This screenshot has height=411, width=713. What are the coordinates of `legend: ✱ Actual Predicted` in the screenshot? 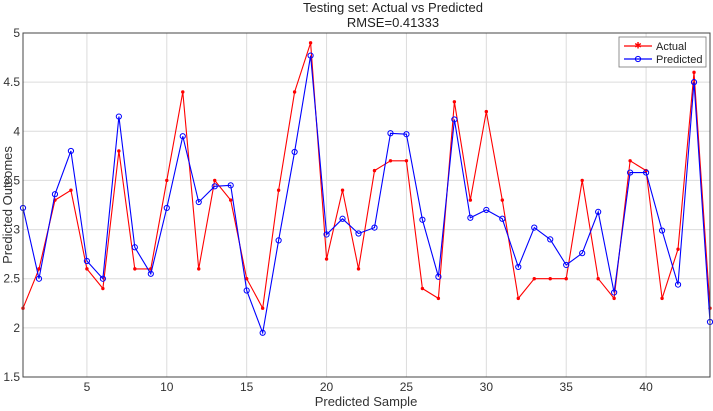 It's located at (662, 52).